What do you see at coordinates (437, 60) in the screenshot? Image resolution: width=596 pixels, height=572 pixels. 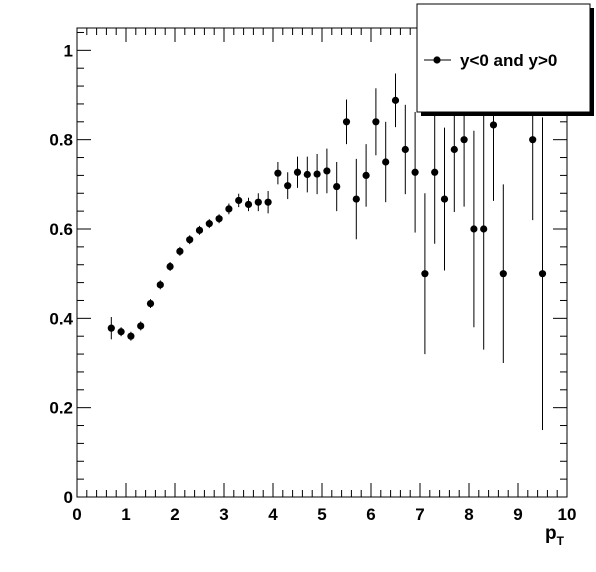 I see `legend-marker` at bounding box center [437, 60].